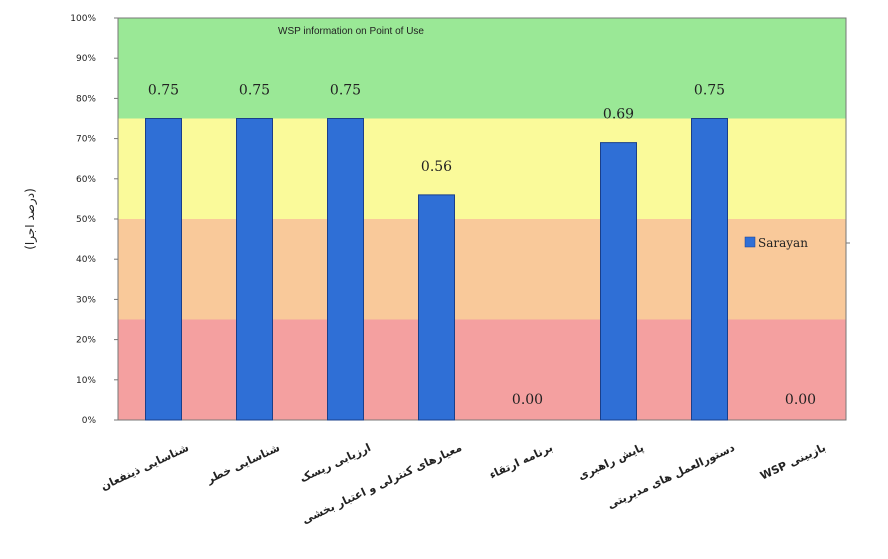 The image size is (888, 559). Describe the element at coordinates (611, 462) in the screenshot. I see `category-label: پایش راهبری` at that location.